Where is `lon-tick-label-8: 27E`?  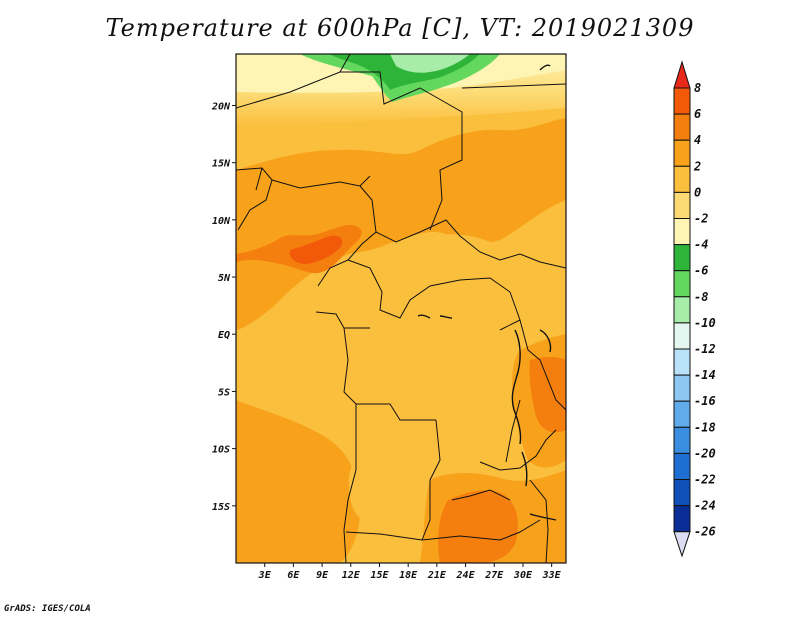
lon-tick-label-8: 27E is located at coordinates (494, 575).